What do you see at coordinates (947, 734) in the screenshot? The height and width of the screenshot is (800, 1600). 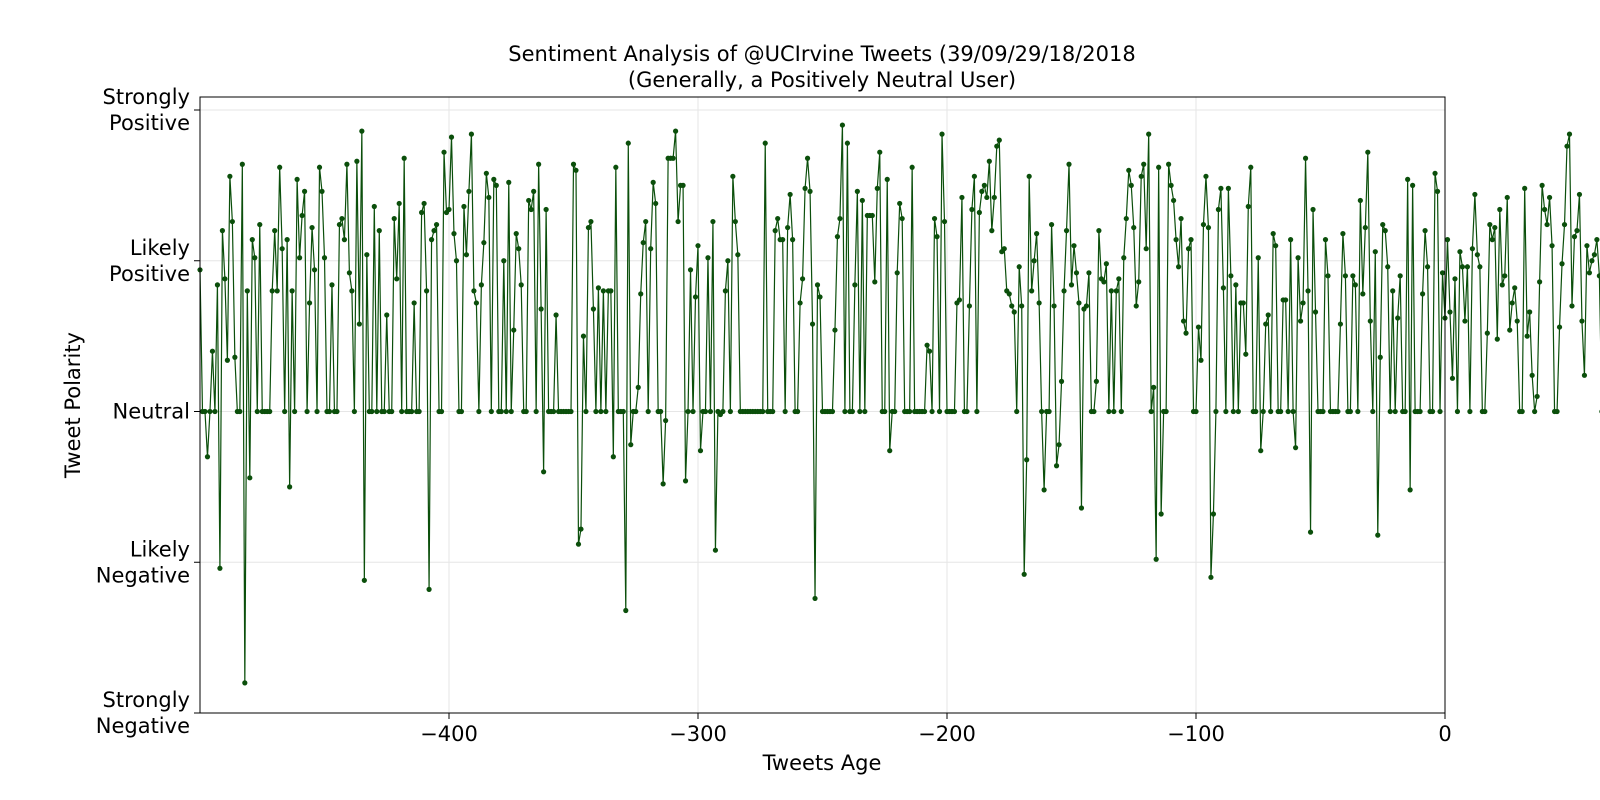 I see `x-tick-label: −200` at bounding box center [947, 734].